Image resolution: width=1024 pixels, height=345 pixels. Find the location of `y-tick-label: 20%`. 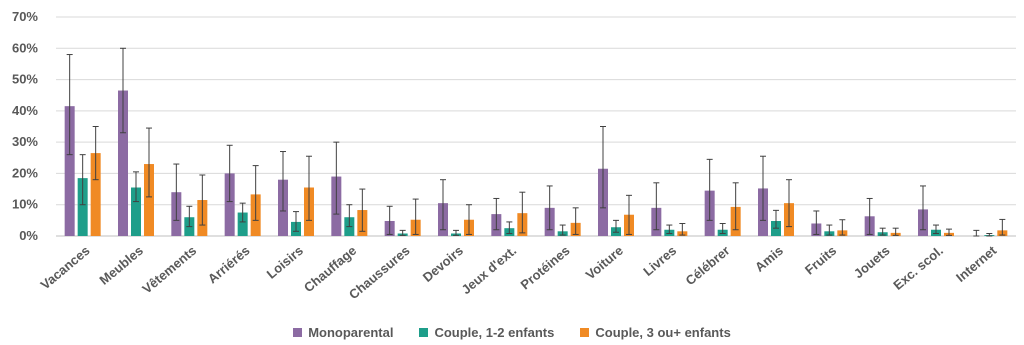

y-tick-label: 20% is located at coordinates (25, 172).